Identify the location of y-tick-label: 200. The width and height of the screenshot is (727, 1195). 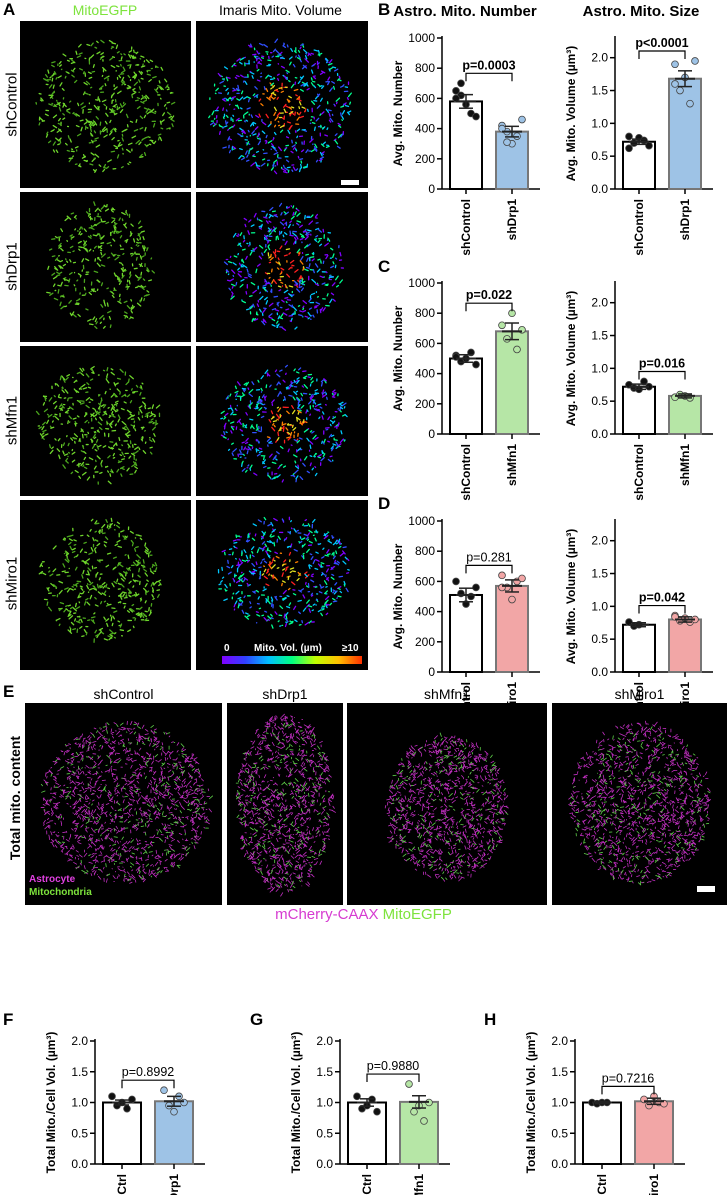
(425, 404).